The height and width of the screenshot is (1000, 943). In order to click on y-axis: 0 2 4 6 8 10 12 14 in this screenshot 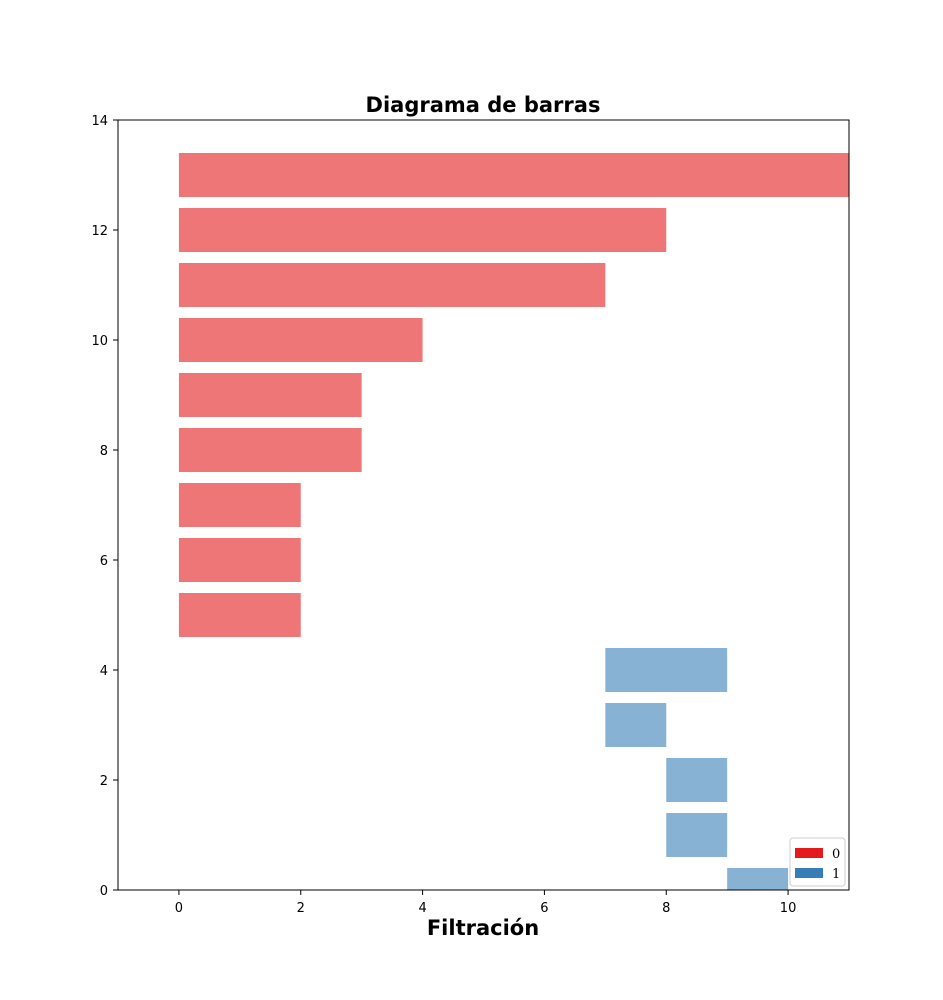, I will do `click(104, 506)`.